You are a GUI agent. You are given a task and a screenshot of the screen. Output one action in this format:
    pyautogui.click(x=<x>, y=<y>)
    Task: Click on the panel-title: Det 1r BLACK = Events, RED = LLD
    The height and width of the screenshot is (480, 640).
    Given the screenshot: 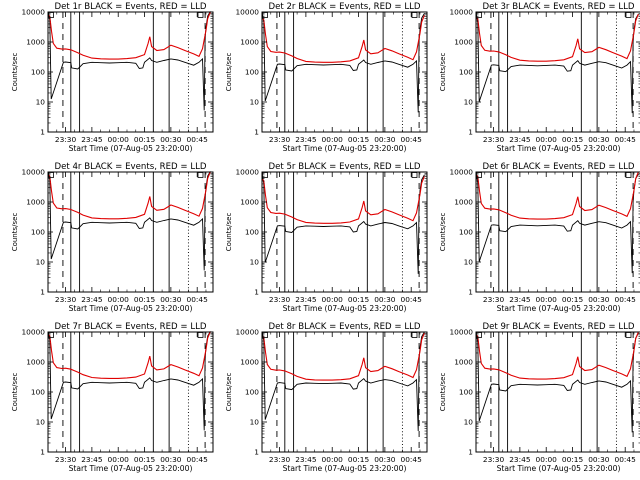 What is the action you would take?
    pyautogui.click(x=130, y=7)
    